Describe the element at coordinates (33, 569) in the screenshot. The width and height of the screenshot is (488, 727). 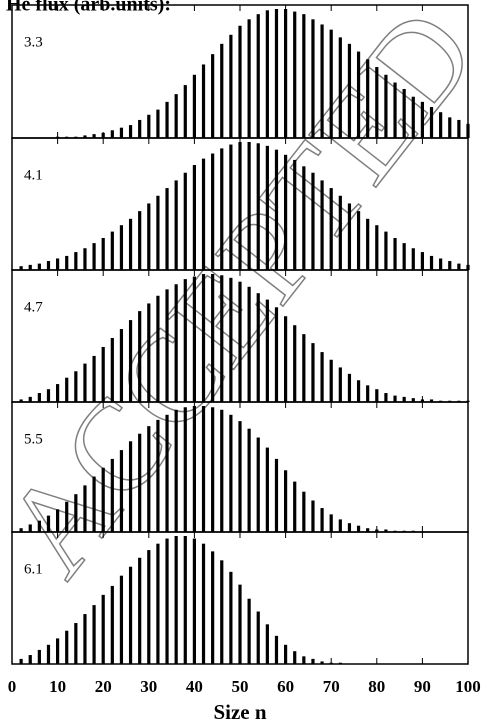
I see `panel-label: 6.1` at that location.